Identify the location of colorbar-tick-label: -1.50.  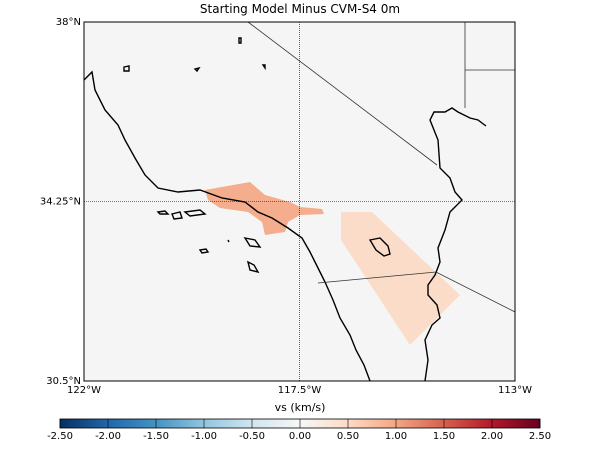
(156, 436).